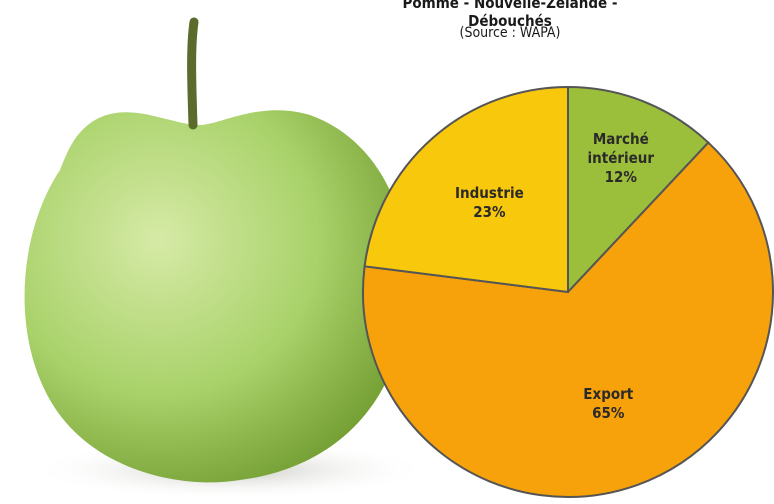 The image size is (774, 504). Describe the element at coordinates (621, 149) in the screenshot. I see `slice-name: Marché intérieur` at that location.